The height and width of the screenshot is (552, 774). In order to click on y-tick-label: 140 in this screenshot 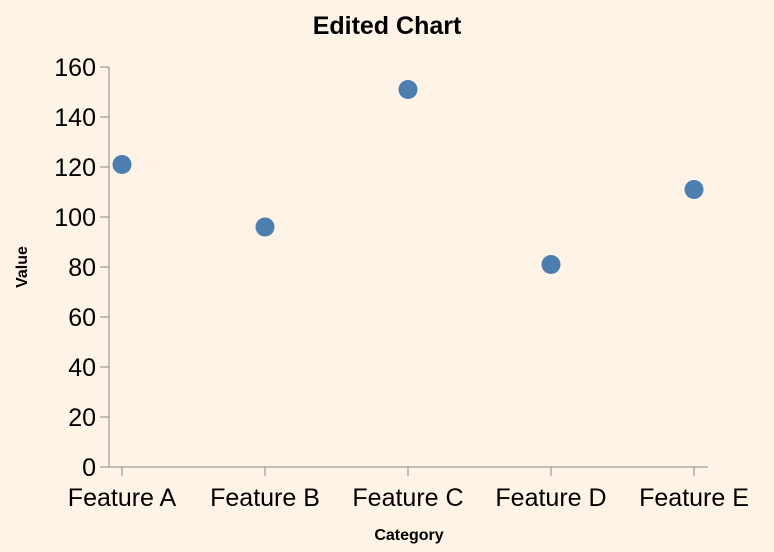, I will do `click(75, 118)`.